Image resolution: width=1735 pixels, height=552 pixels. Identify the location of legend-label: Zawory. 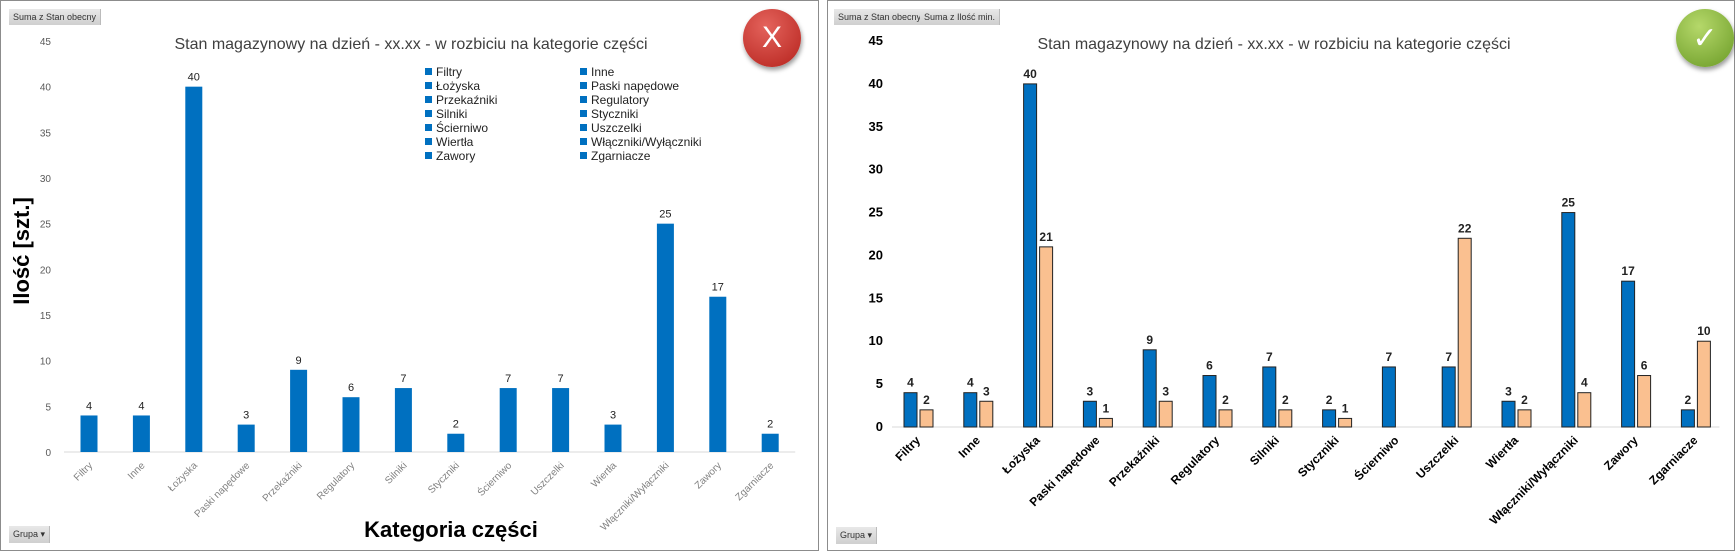
(456, 155).